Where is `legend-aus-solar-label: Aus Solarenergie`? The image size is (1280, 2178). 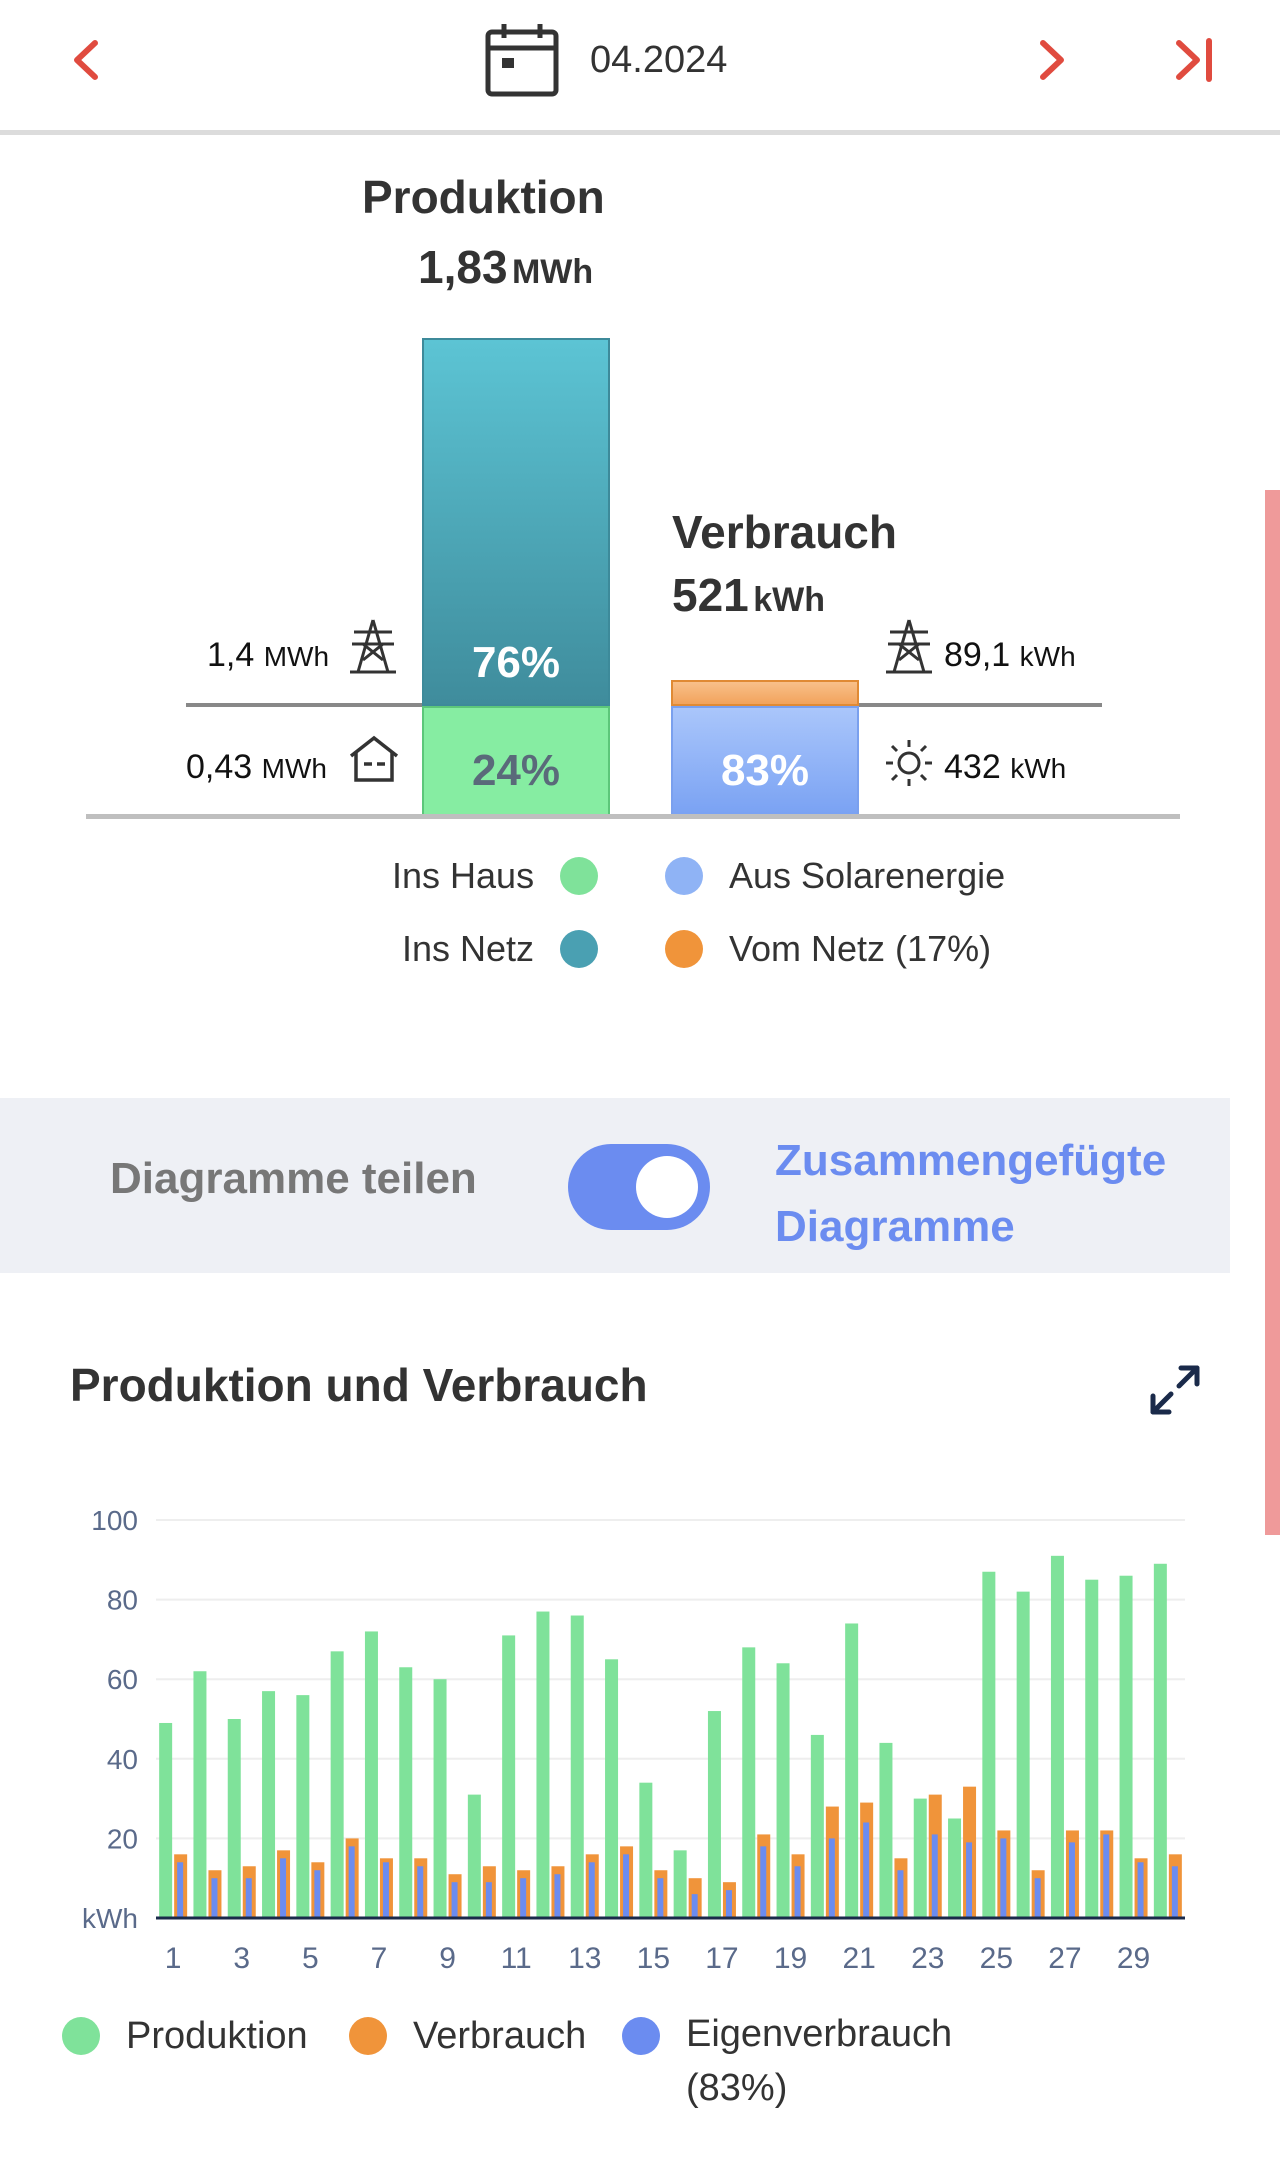
legend-aus-solar-label: Aus Solarenergie is located at coordinates (867, 875).